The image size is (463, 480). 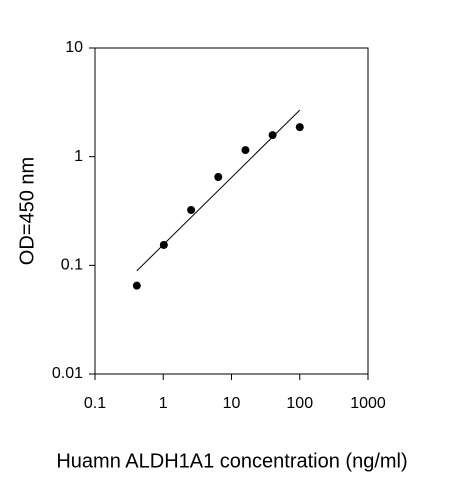 I want to click on x-tick-label: 10, so click(x=232, y=403).